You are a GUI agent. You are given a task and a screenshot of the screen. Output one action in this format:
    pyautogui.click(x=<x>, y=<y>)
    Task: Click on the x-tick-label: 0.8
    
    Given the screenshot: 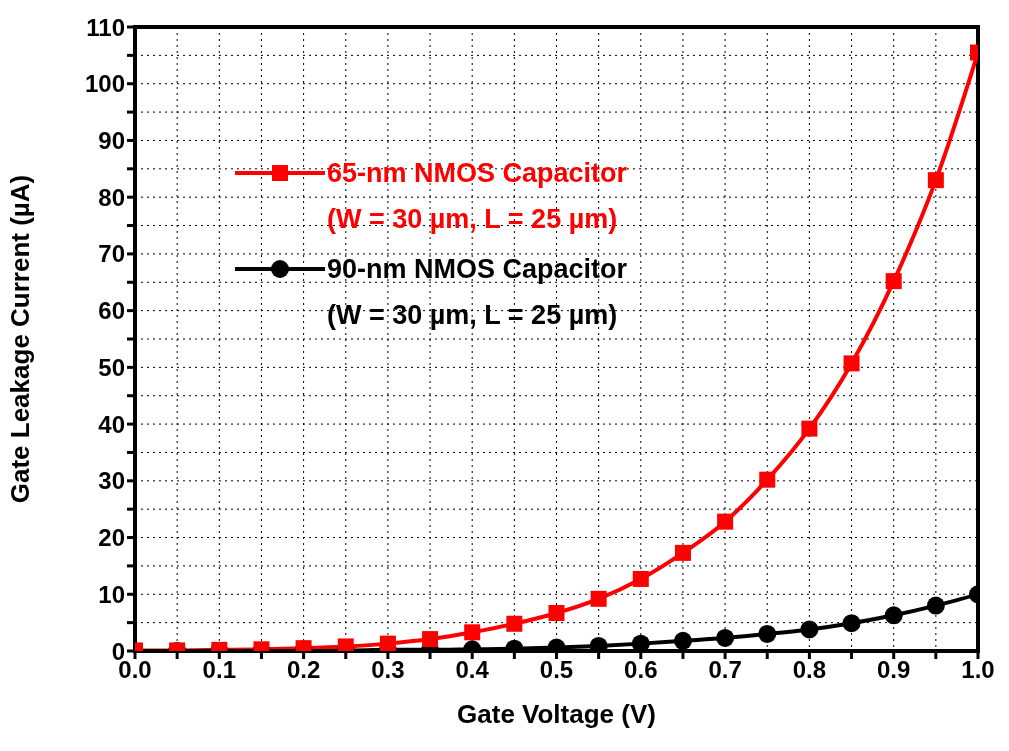 What is the action you would take?
    pyautogui.click(x=809, y=670)
    